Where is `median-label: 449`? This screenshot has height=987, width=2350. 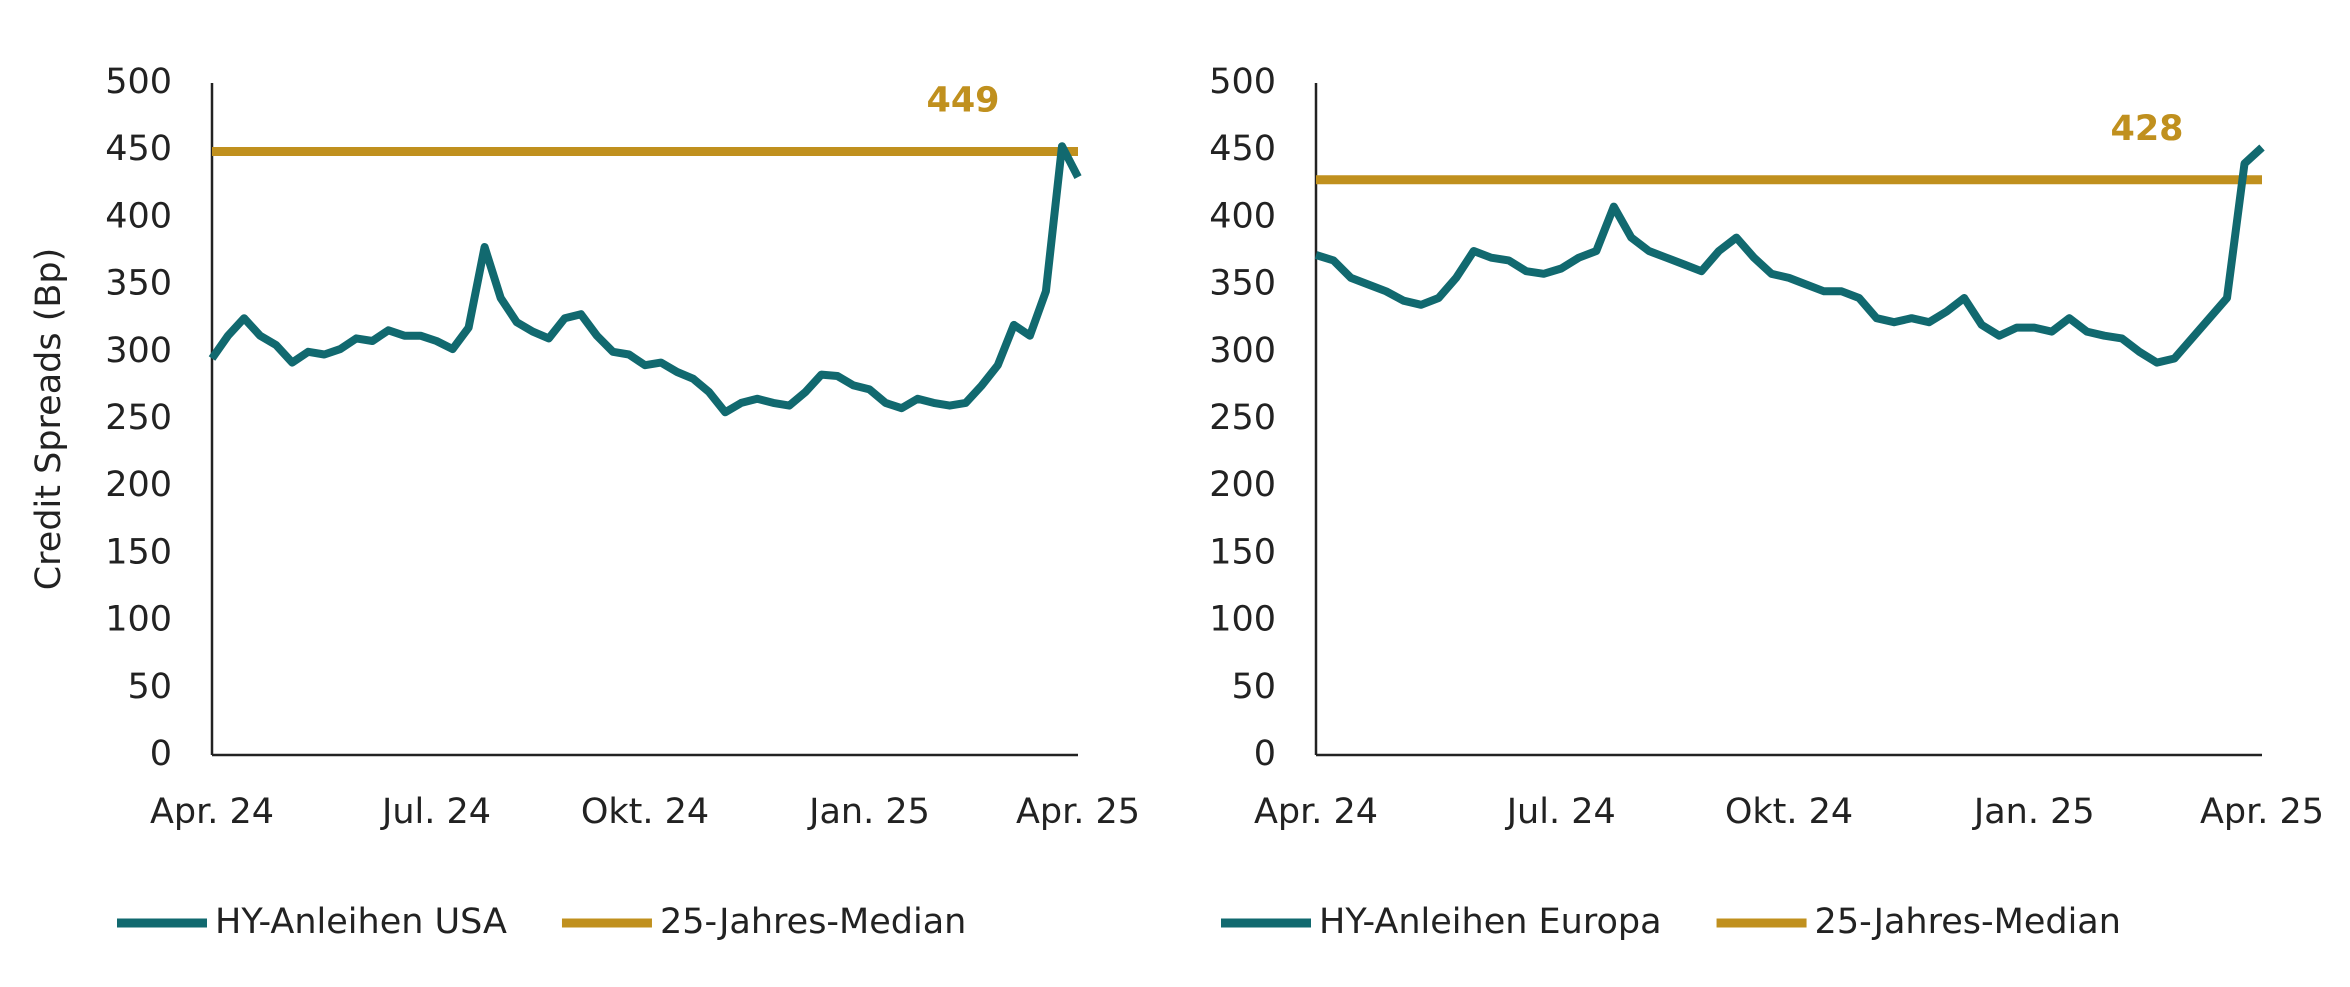
median-label: 449 is located at coordinates (962, 101).